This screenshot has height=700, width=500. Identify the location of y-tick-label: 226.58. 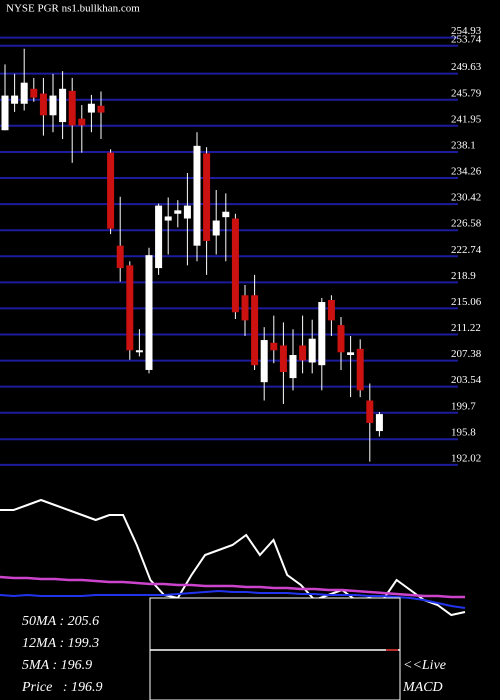
(466, 224).